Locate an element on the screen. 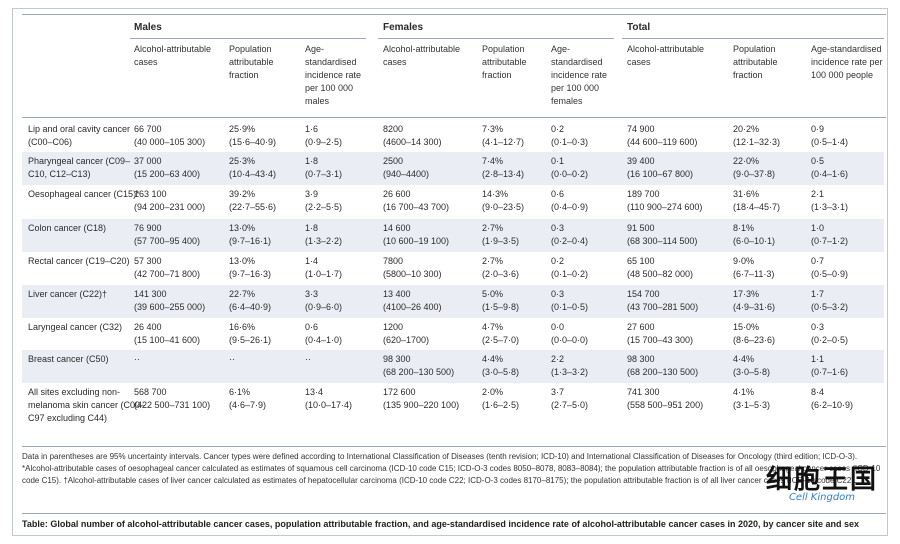 This screenshot has width=900, height=544. uncertainty-interval: (40 000–105 300) is located at coordinates (170, 142).